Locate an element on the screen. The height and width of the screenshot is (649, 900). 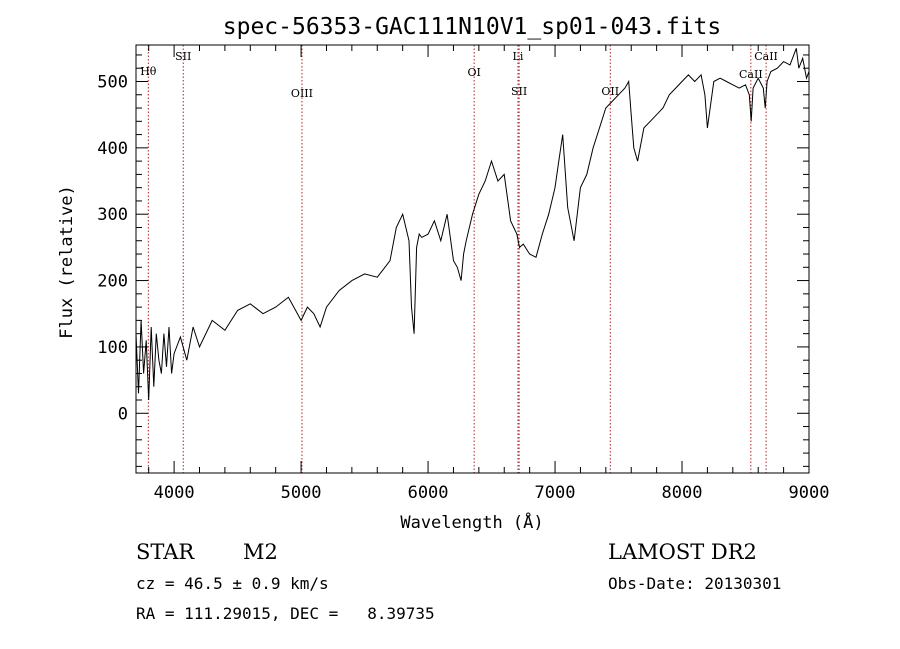
y-tick-label: 300 is located at coordinates (112, 215).